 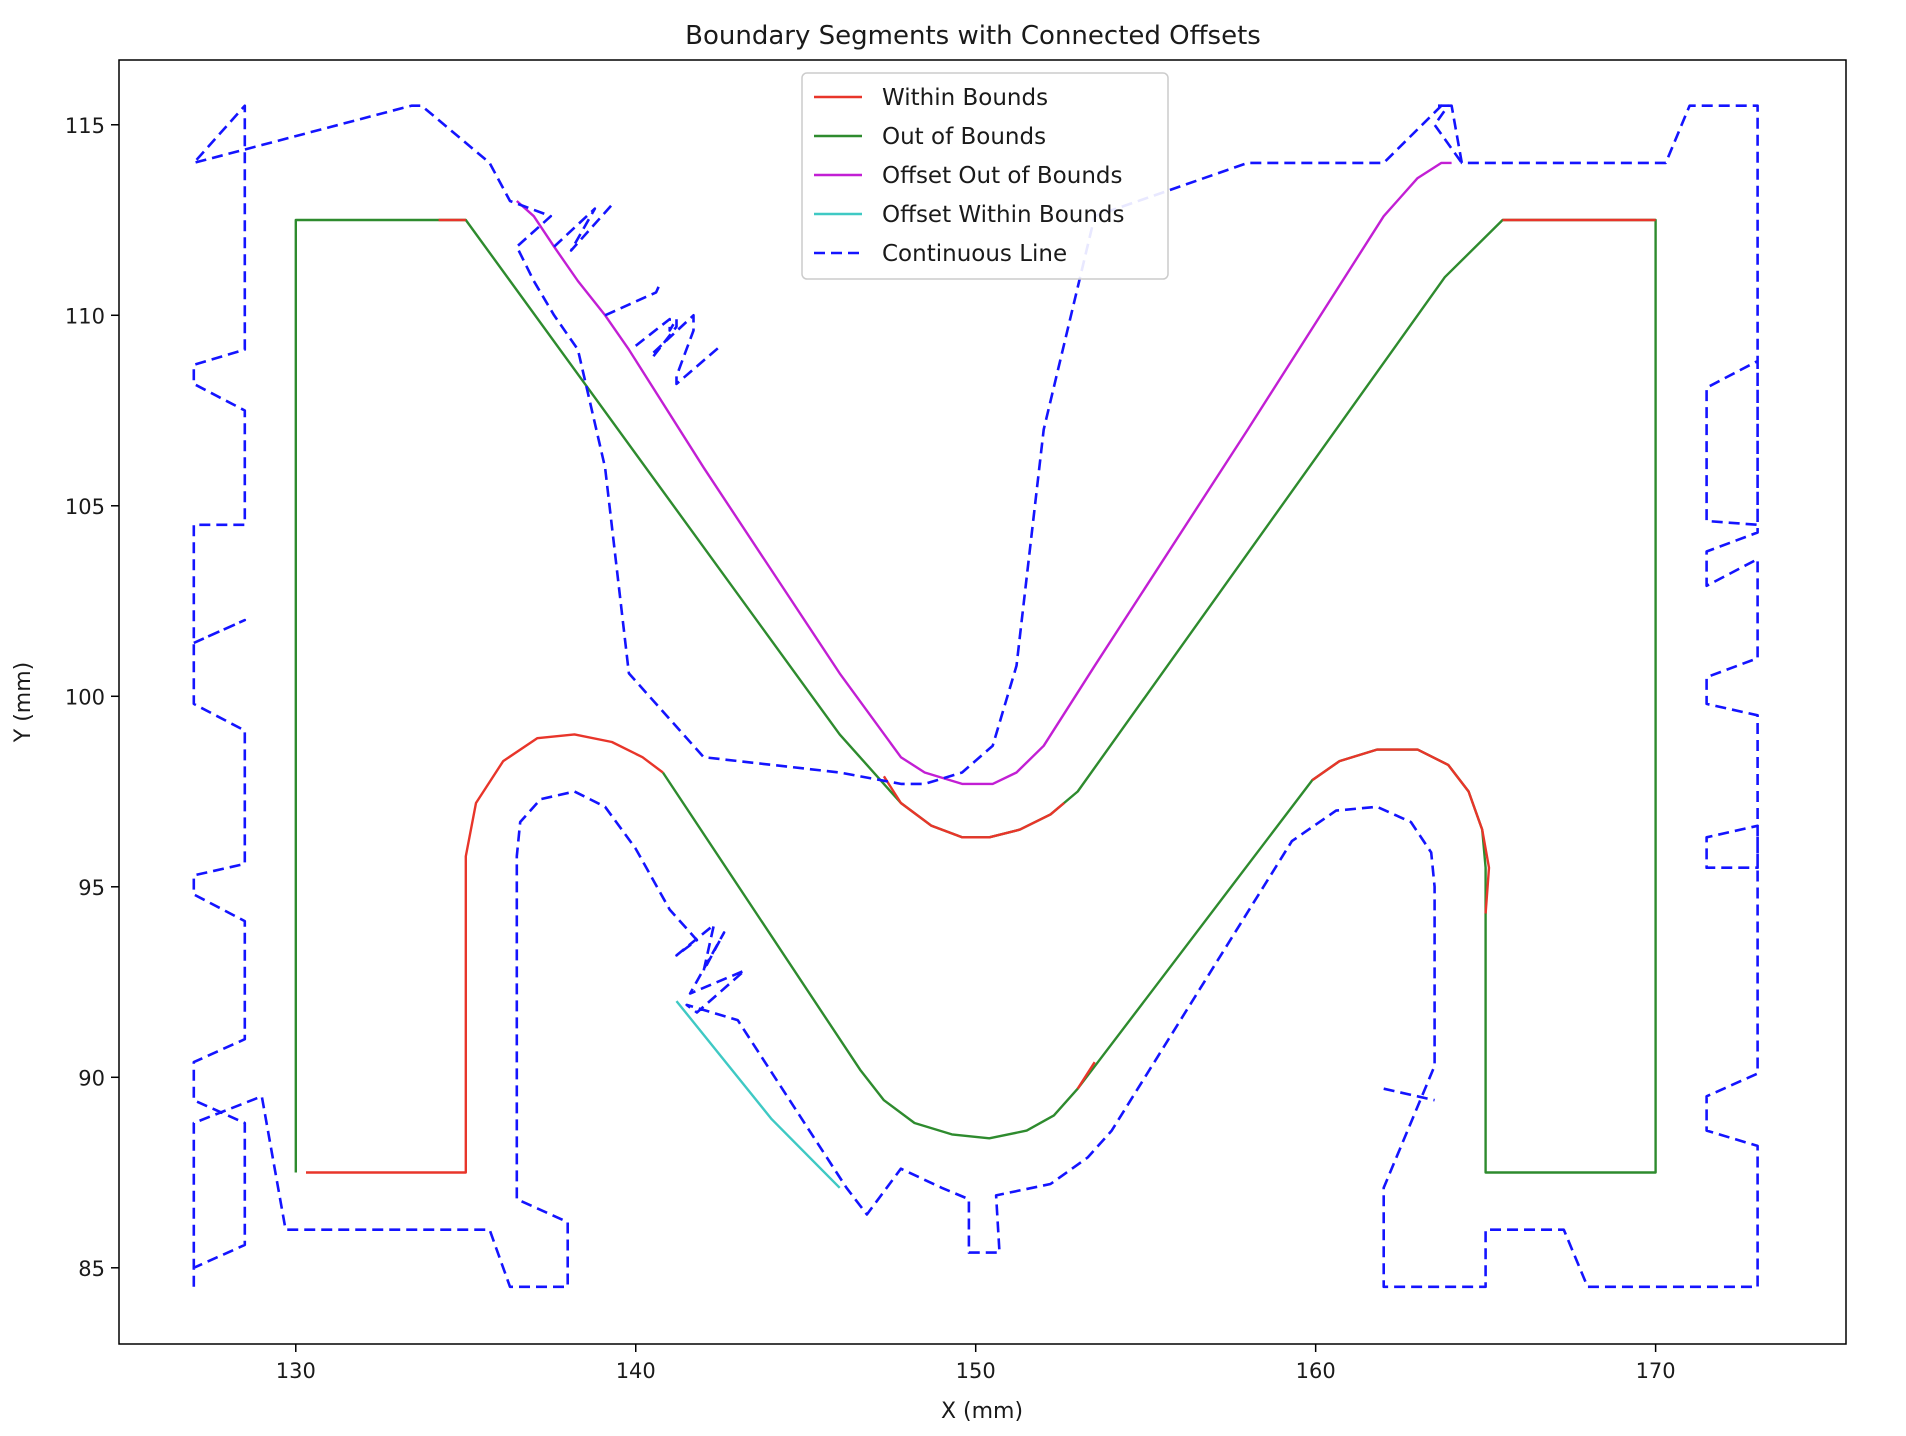 I want to click on x-tick-label: 170, so click(x=1656, y=1371).